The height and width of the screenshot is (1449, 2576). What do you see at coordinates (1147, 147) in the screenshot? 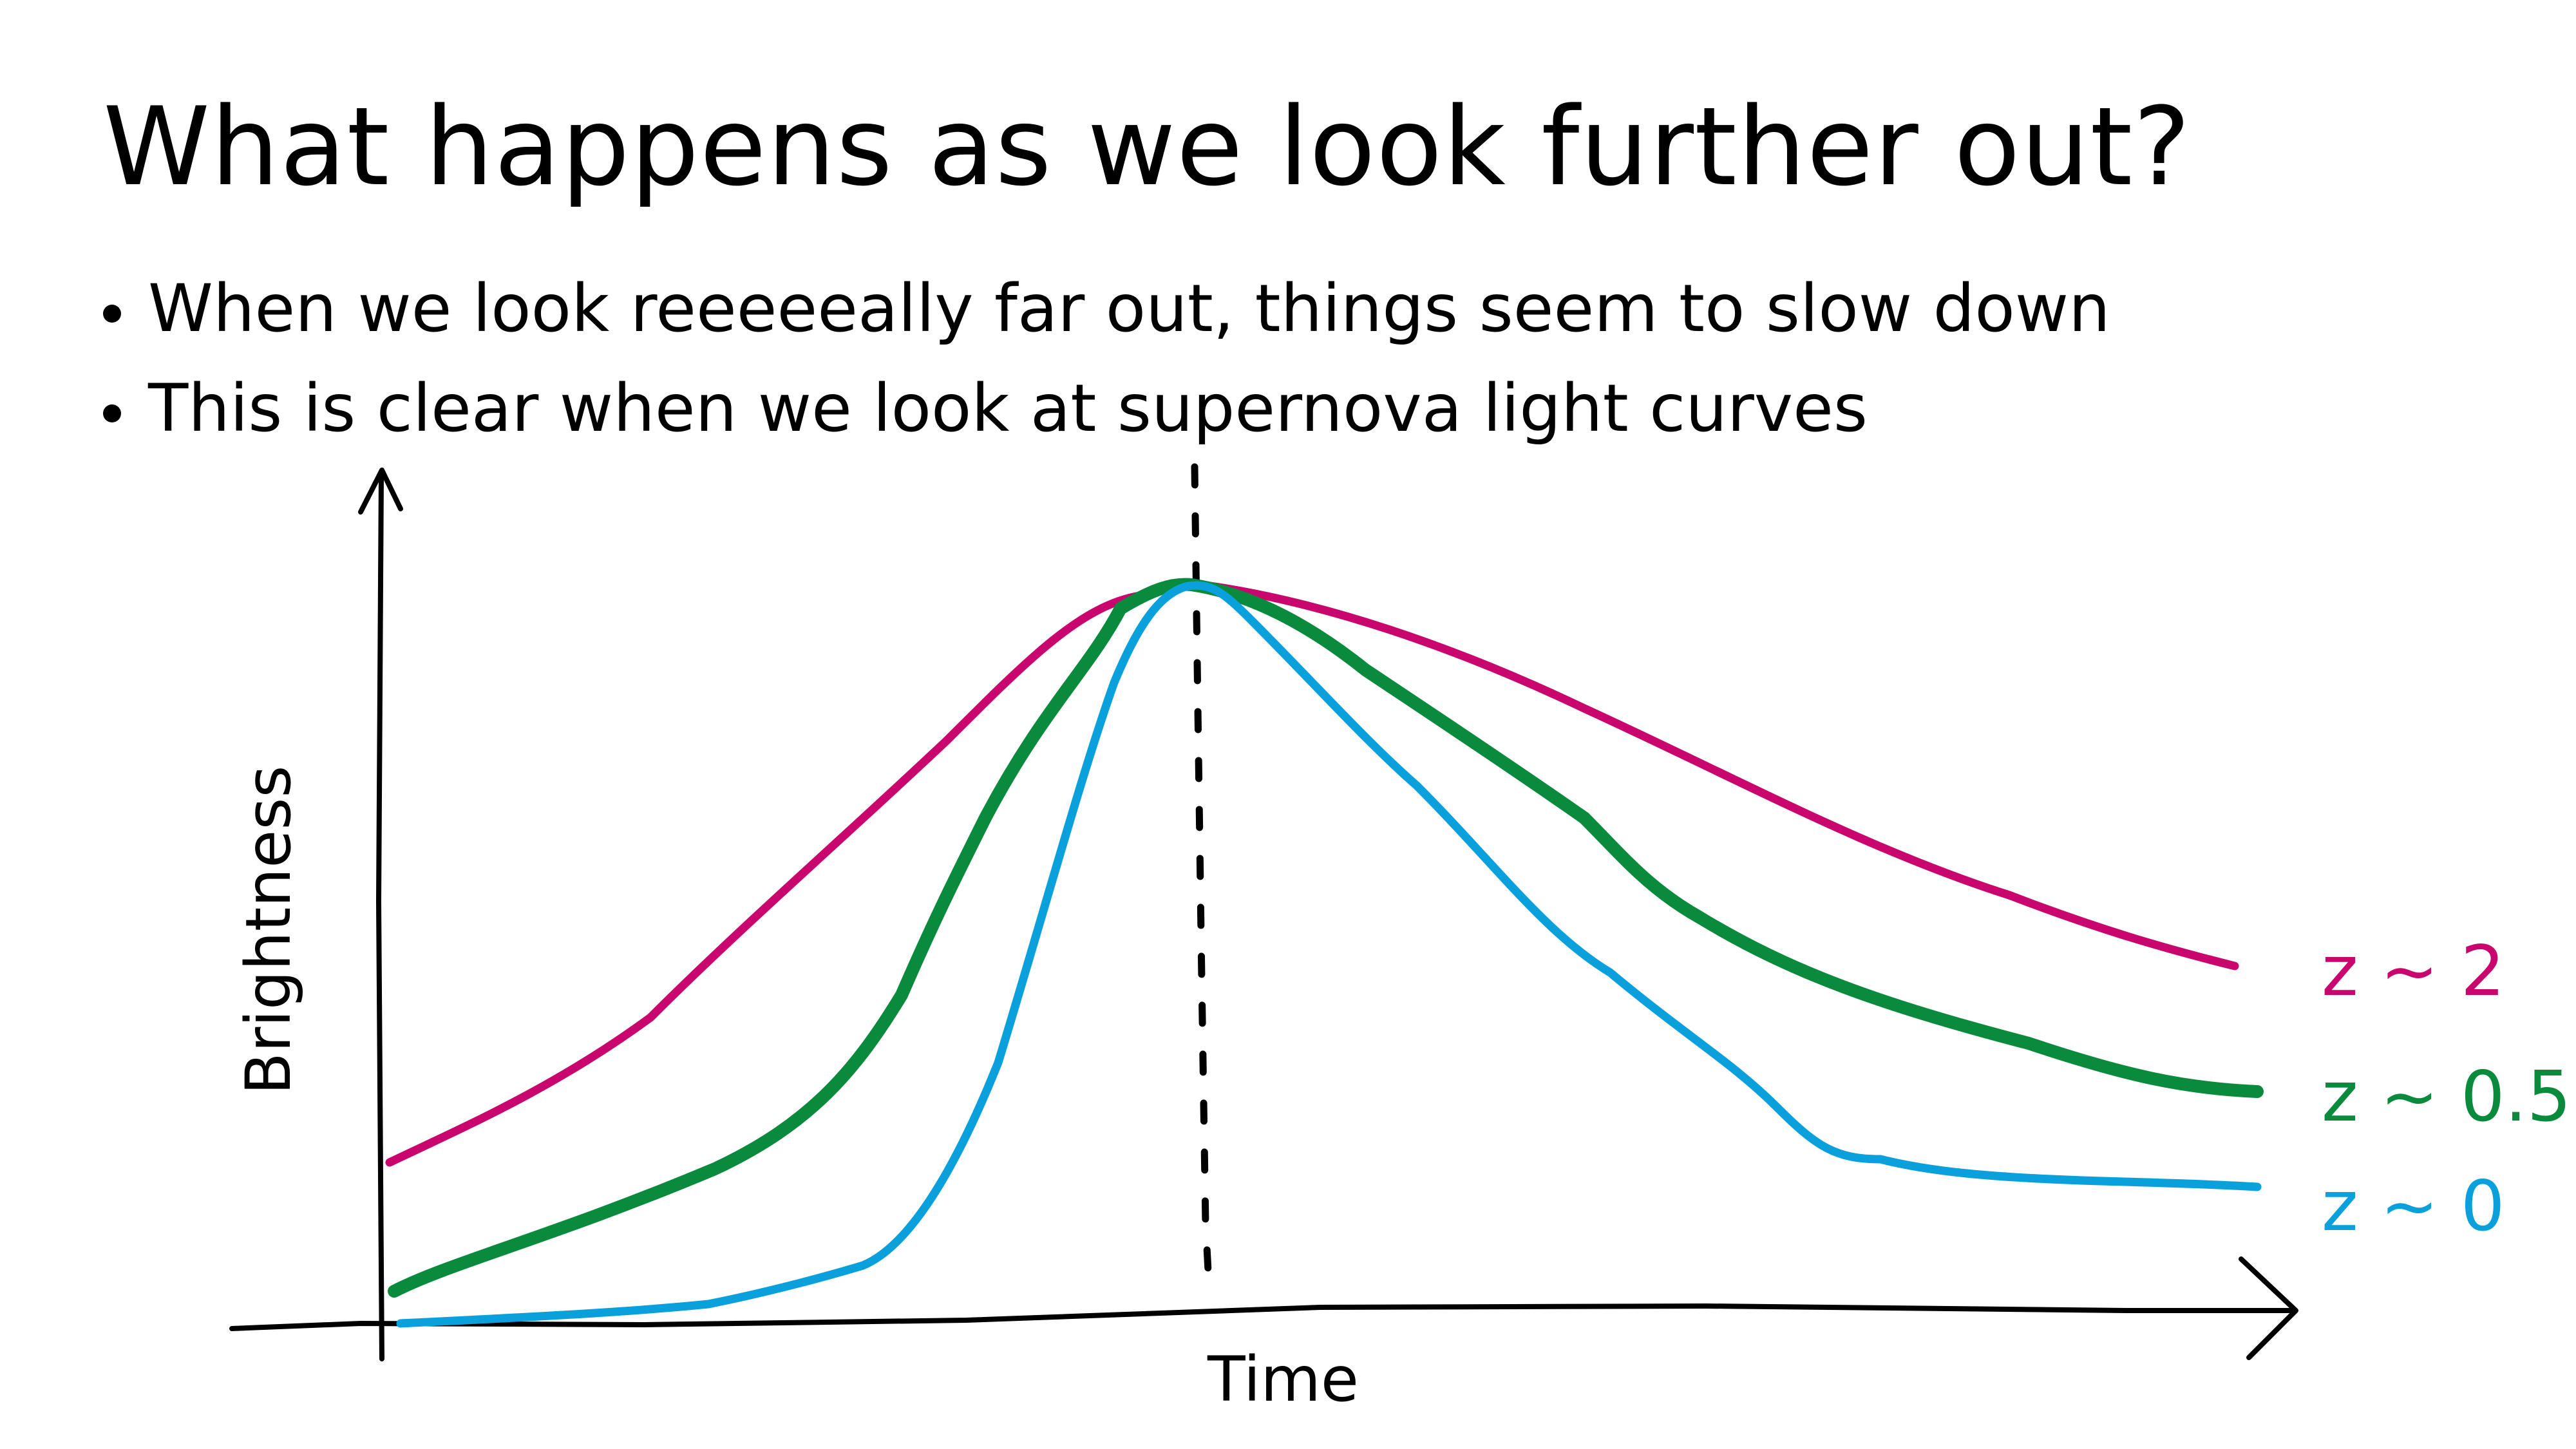
I see `slide-title: What happens as we look further out?` at bounding box center [1147, 147].